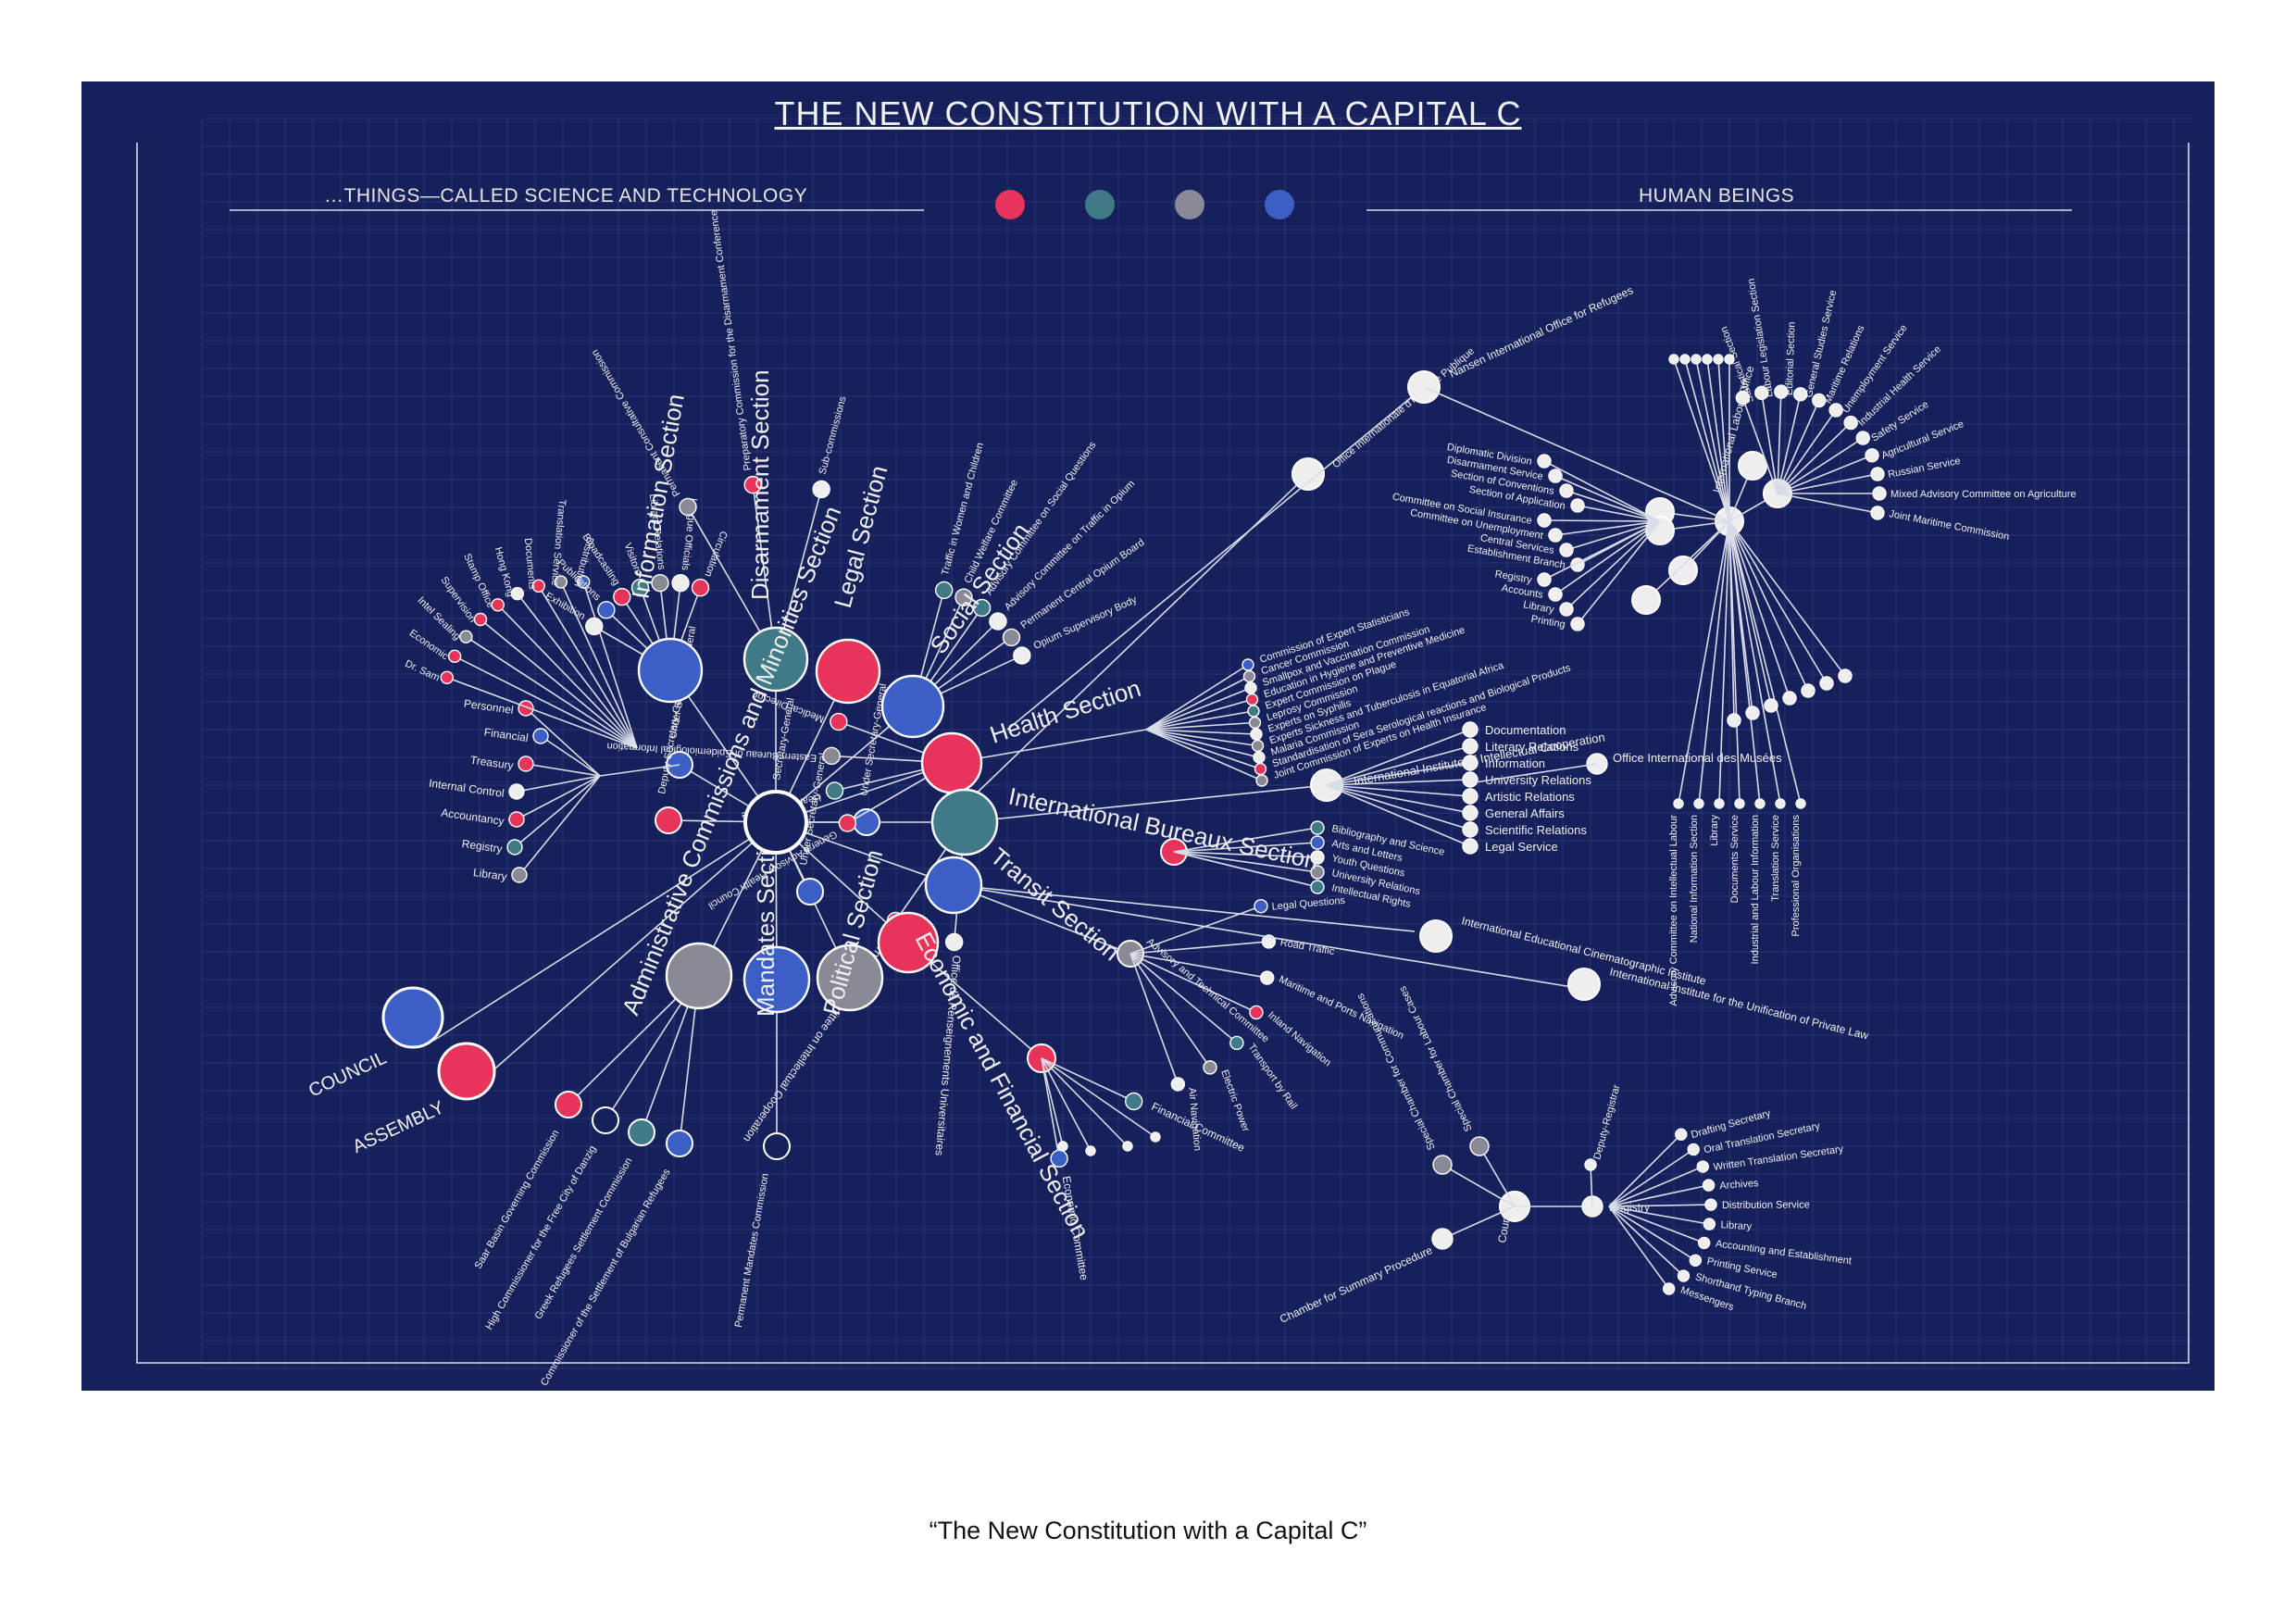 Image resolution: width=2296 pixels, height=1624 pixels. What do you see at coordinates (1538, 607) in the screenshot?
I see `ilo-left-leaf-label: Library` at bounding box center [1538, 607].